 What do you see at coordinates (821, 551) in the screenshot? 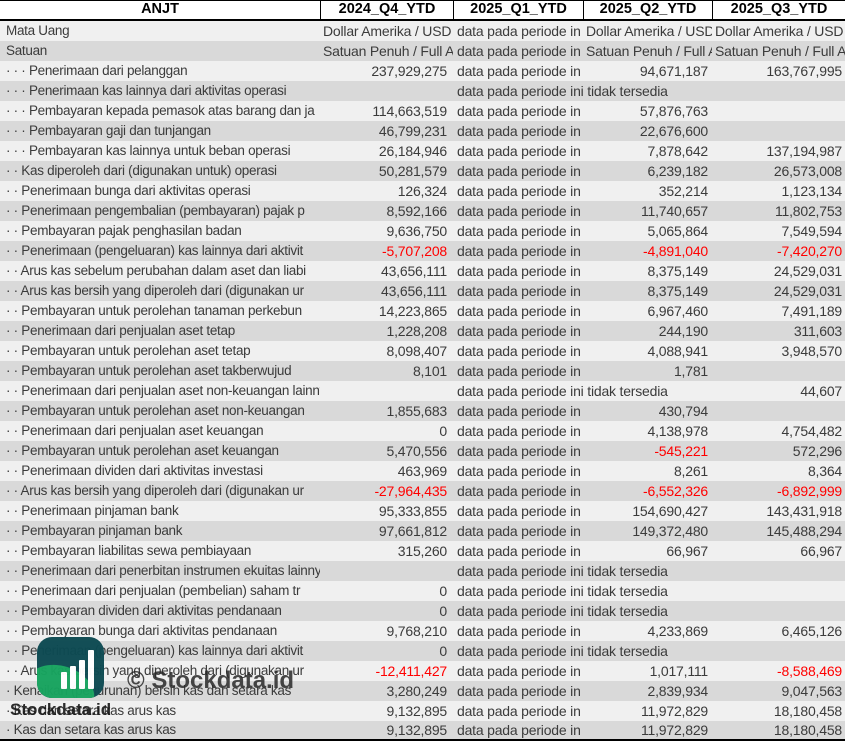
I see `cell-2025-q3-ytd: 66,967` at bounding box center [821, 551].